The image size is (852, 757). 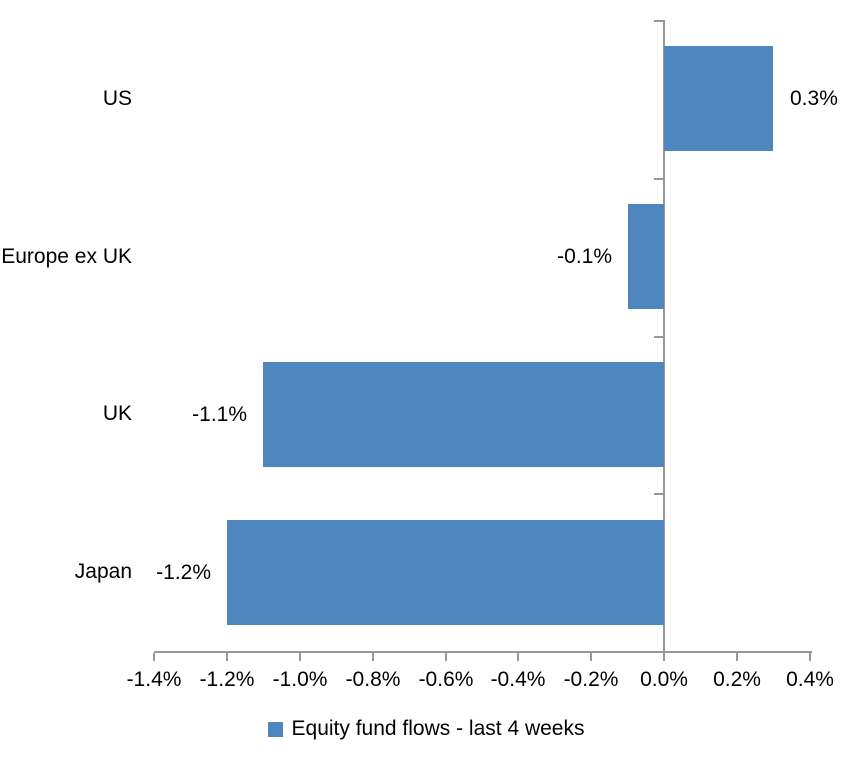 I want to click on category-label: UK, so click(x=117, y=413).